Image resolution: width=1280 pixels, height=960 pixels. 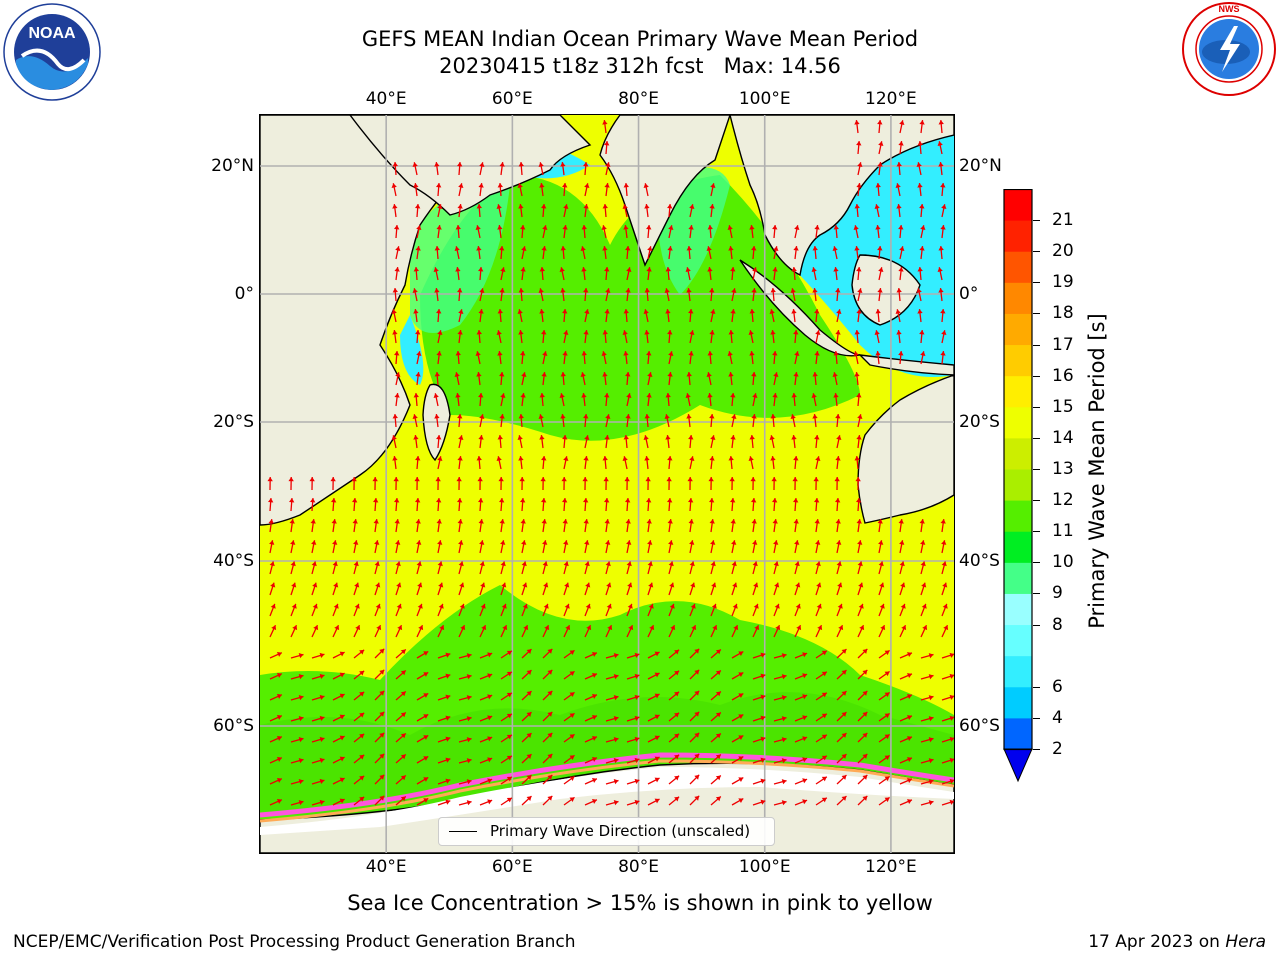 I want to click on colorbar-tick-11: 11, so click(x=1063, y=531).